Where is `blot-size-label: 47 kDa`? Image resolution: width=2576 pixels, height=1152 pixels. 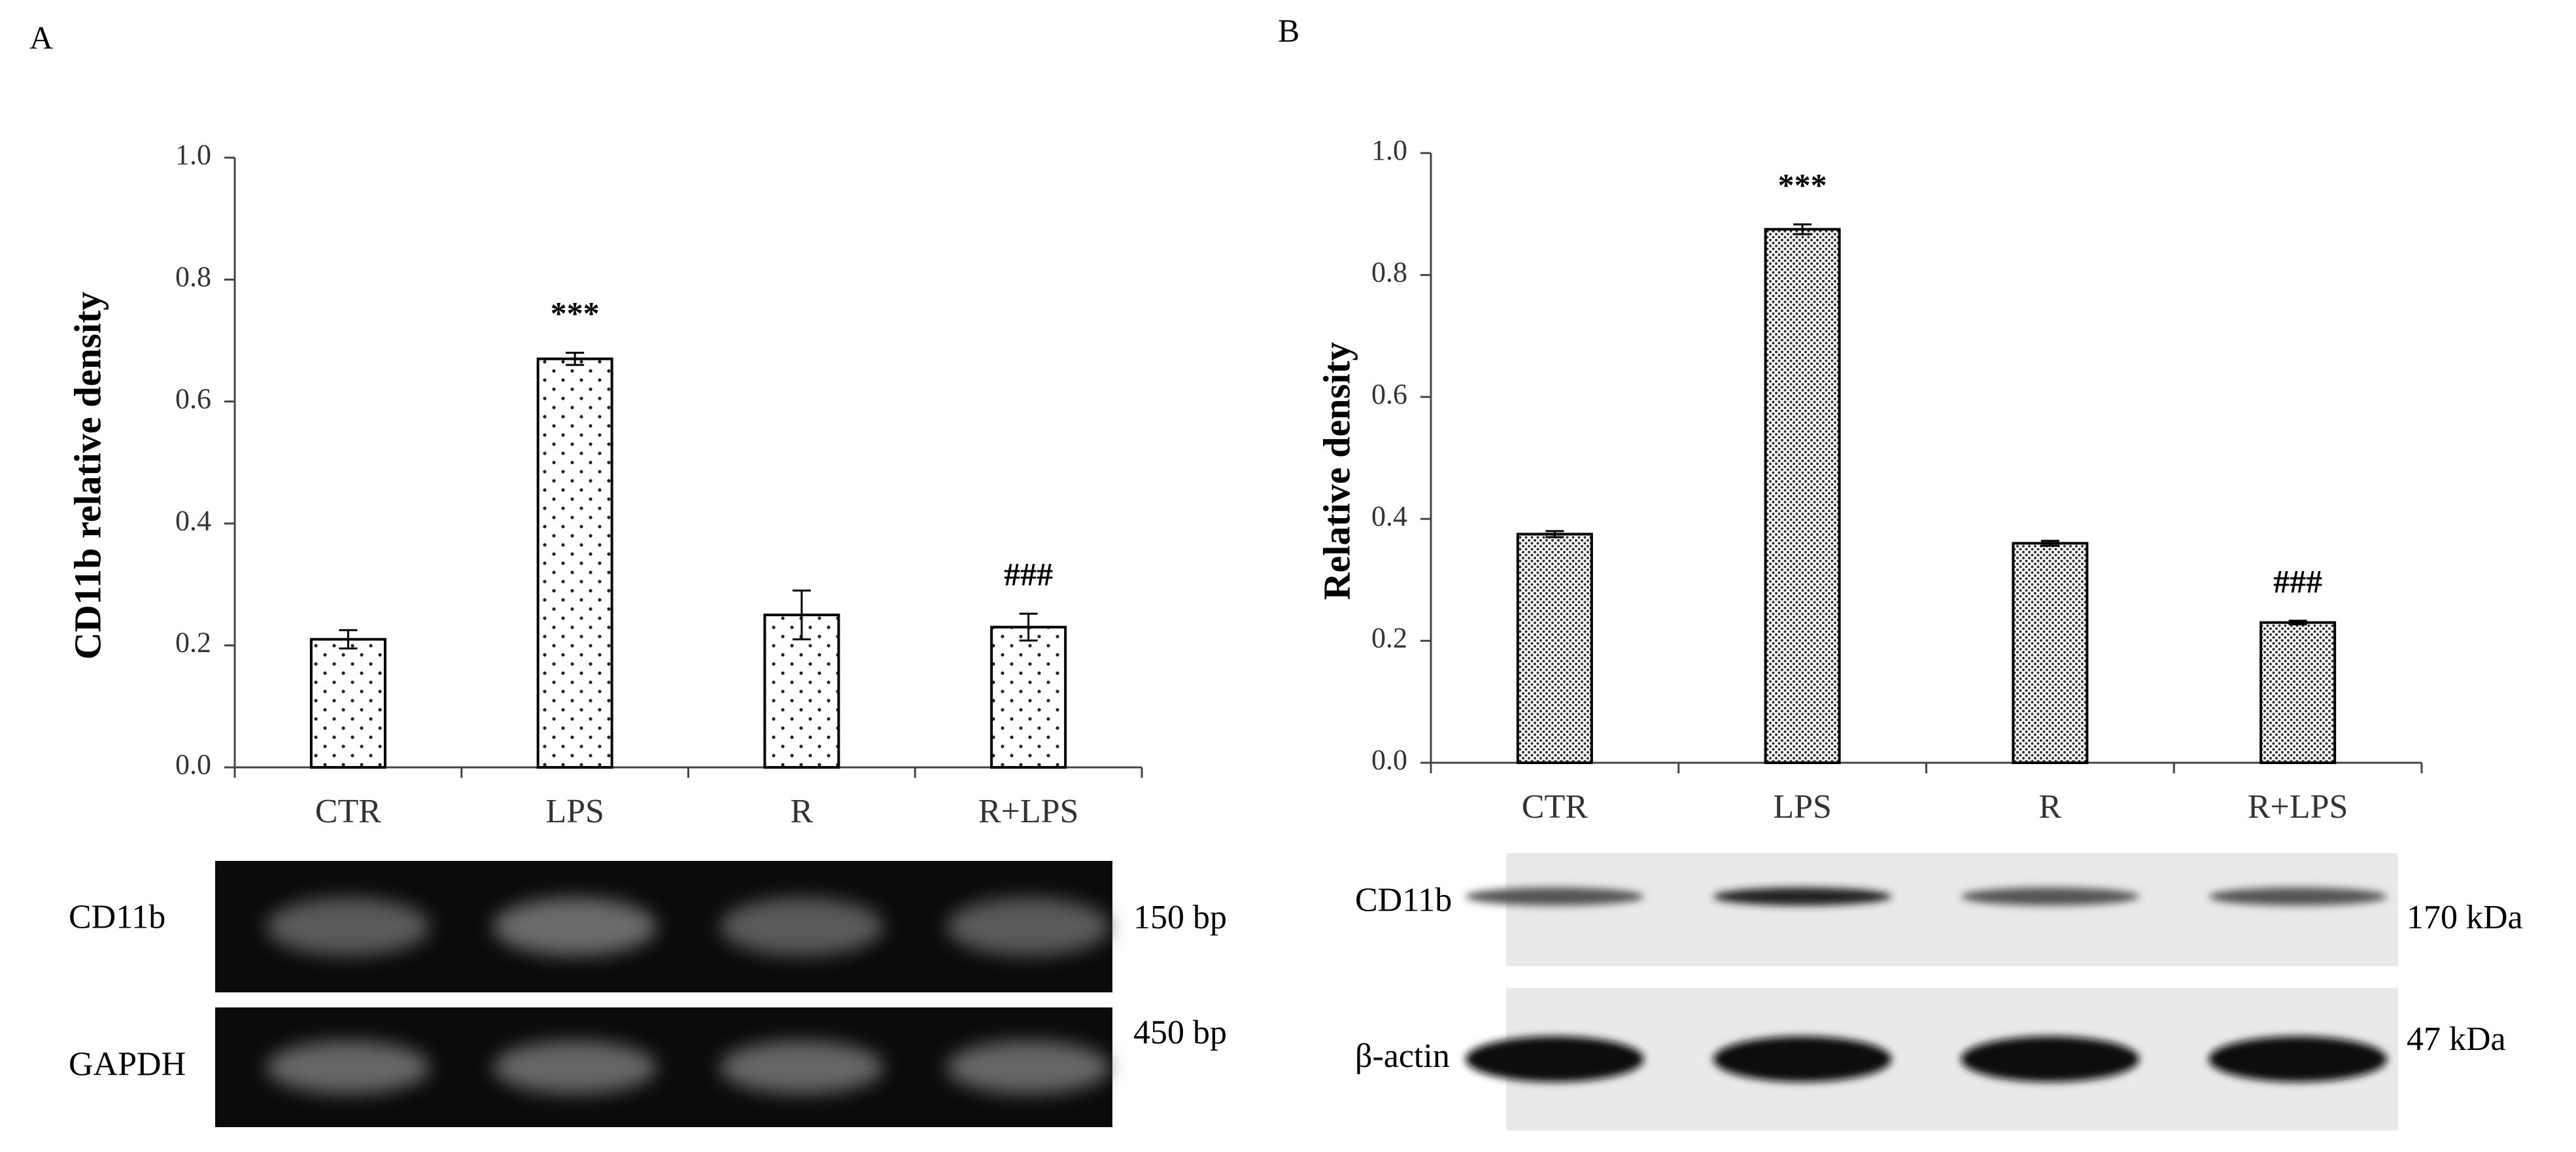
blot-size-label: 47 kDa is located at coordinates (2457, 1039).